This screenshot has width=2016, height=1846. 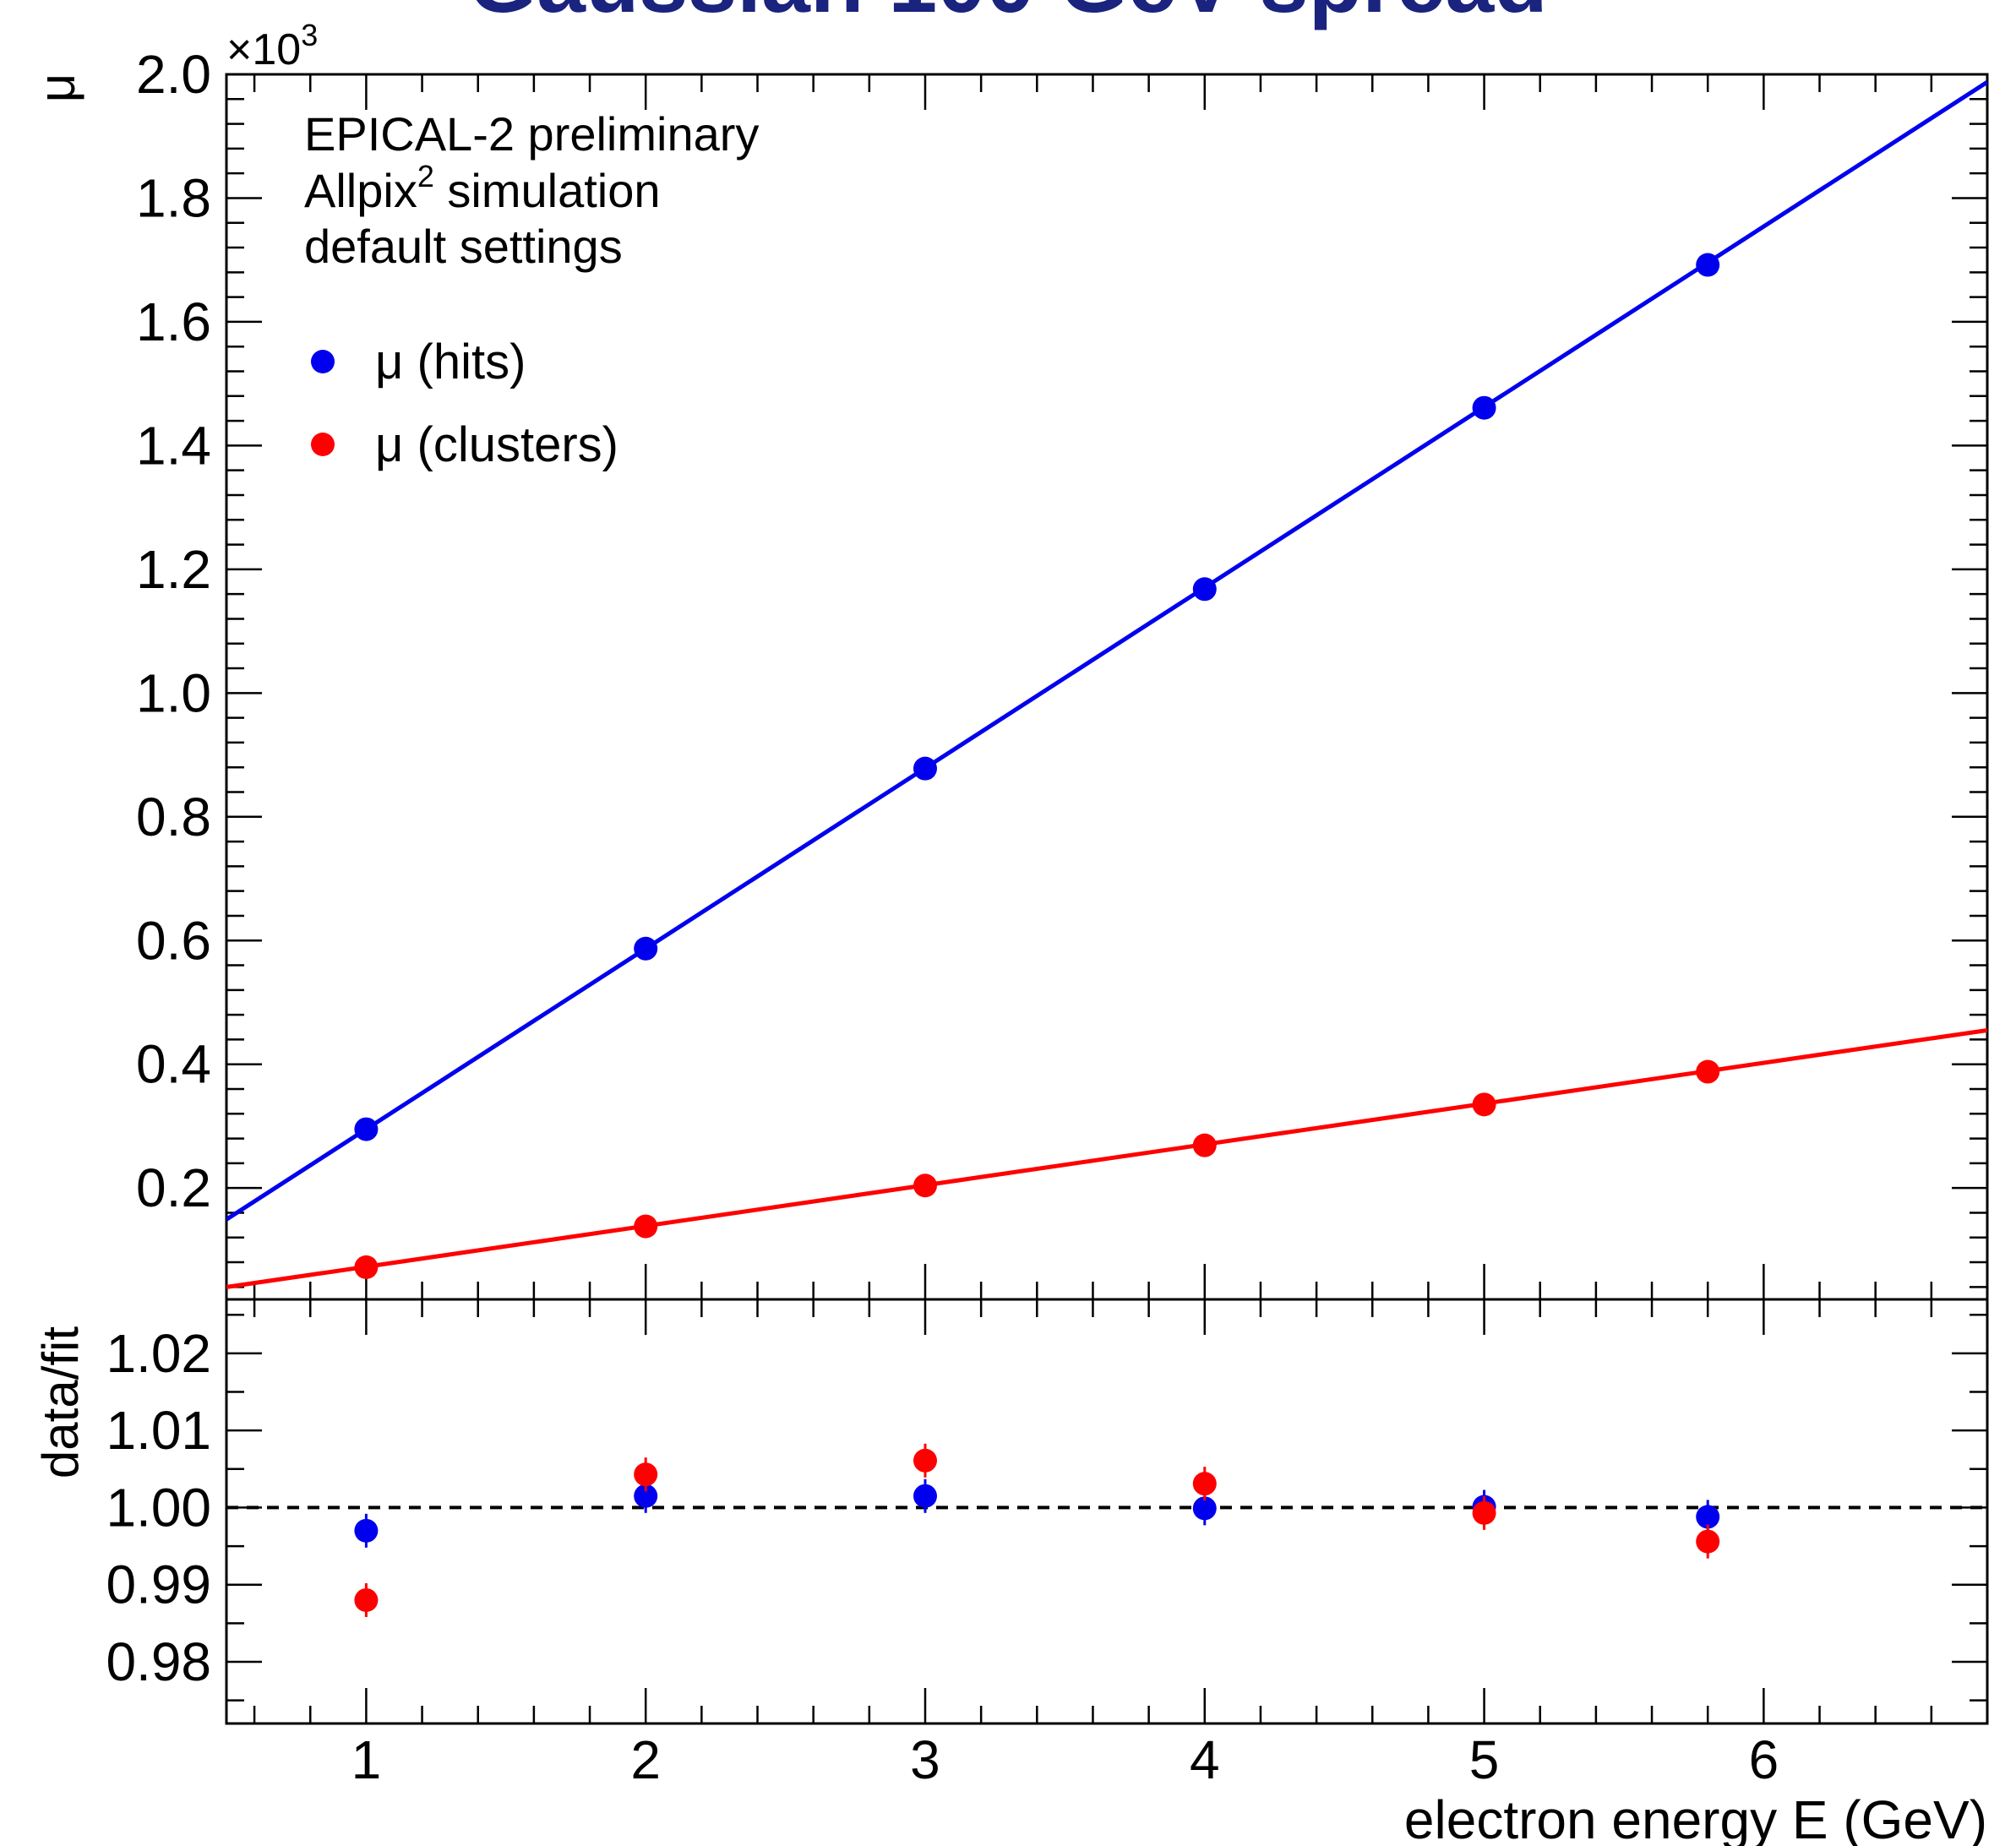 I want to click on y-axis-label: μ, so click(x=57, y=88).